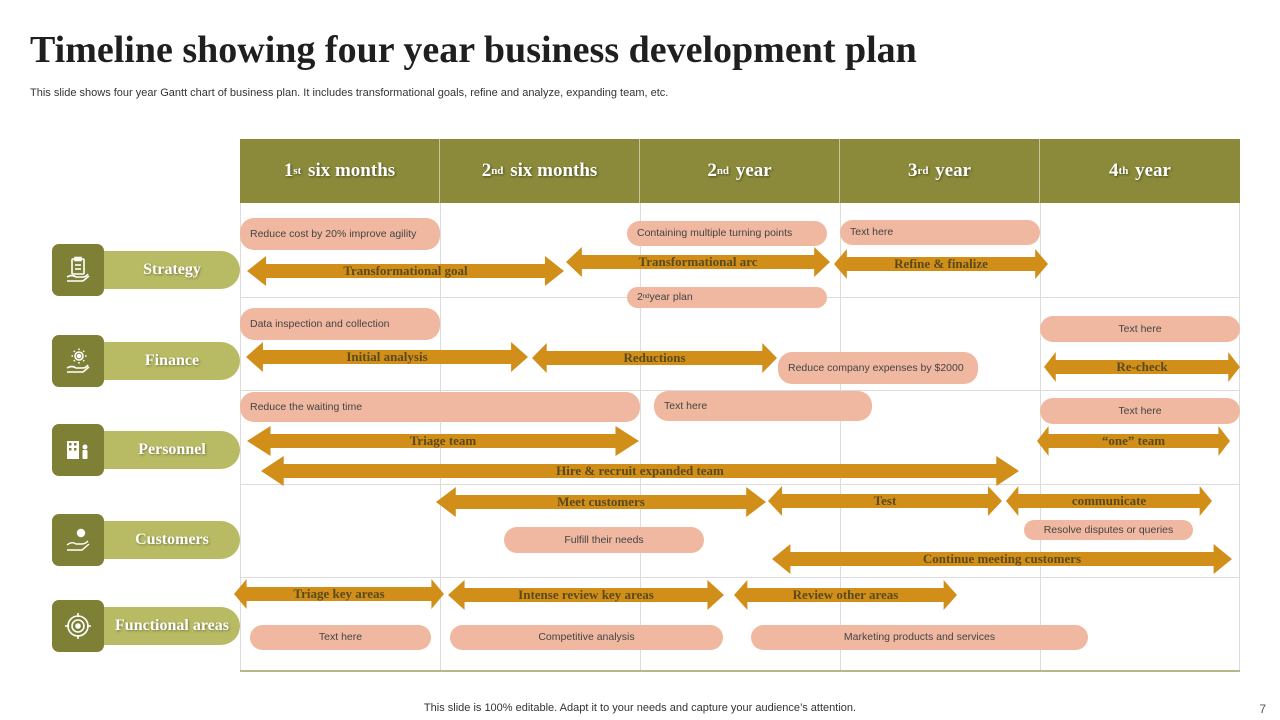 This screenshot has width=1280, height=720. What do you see at coordinates (172, 539) in the screenshot?
I see `row-label-text: Customers` at bounding box center [172, 539].